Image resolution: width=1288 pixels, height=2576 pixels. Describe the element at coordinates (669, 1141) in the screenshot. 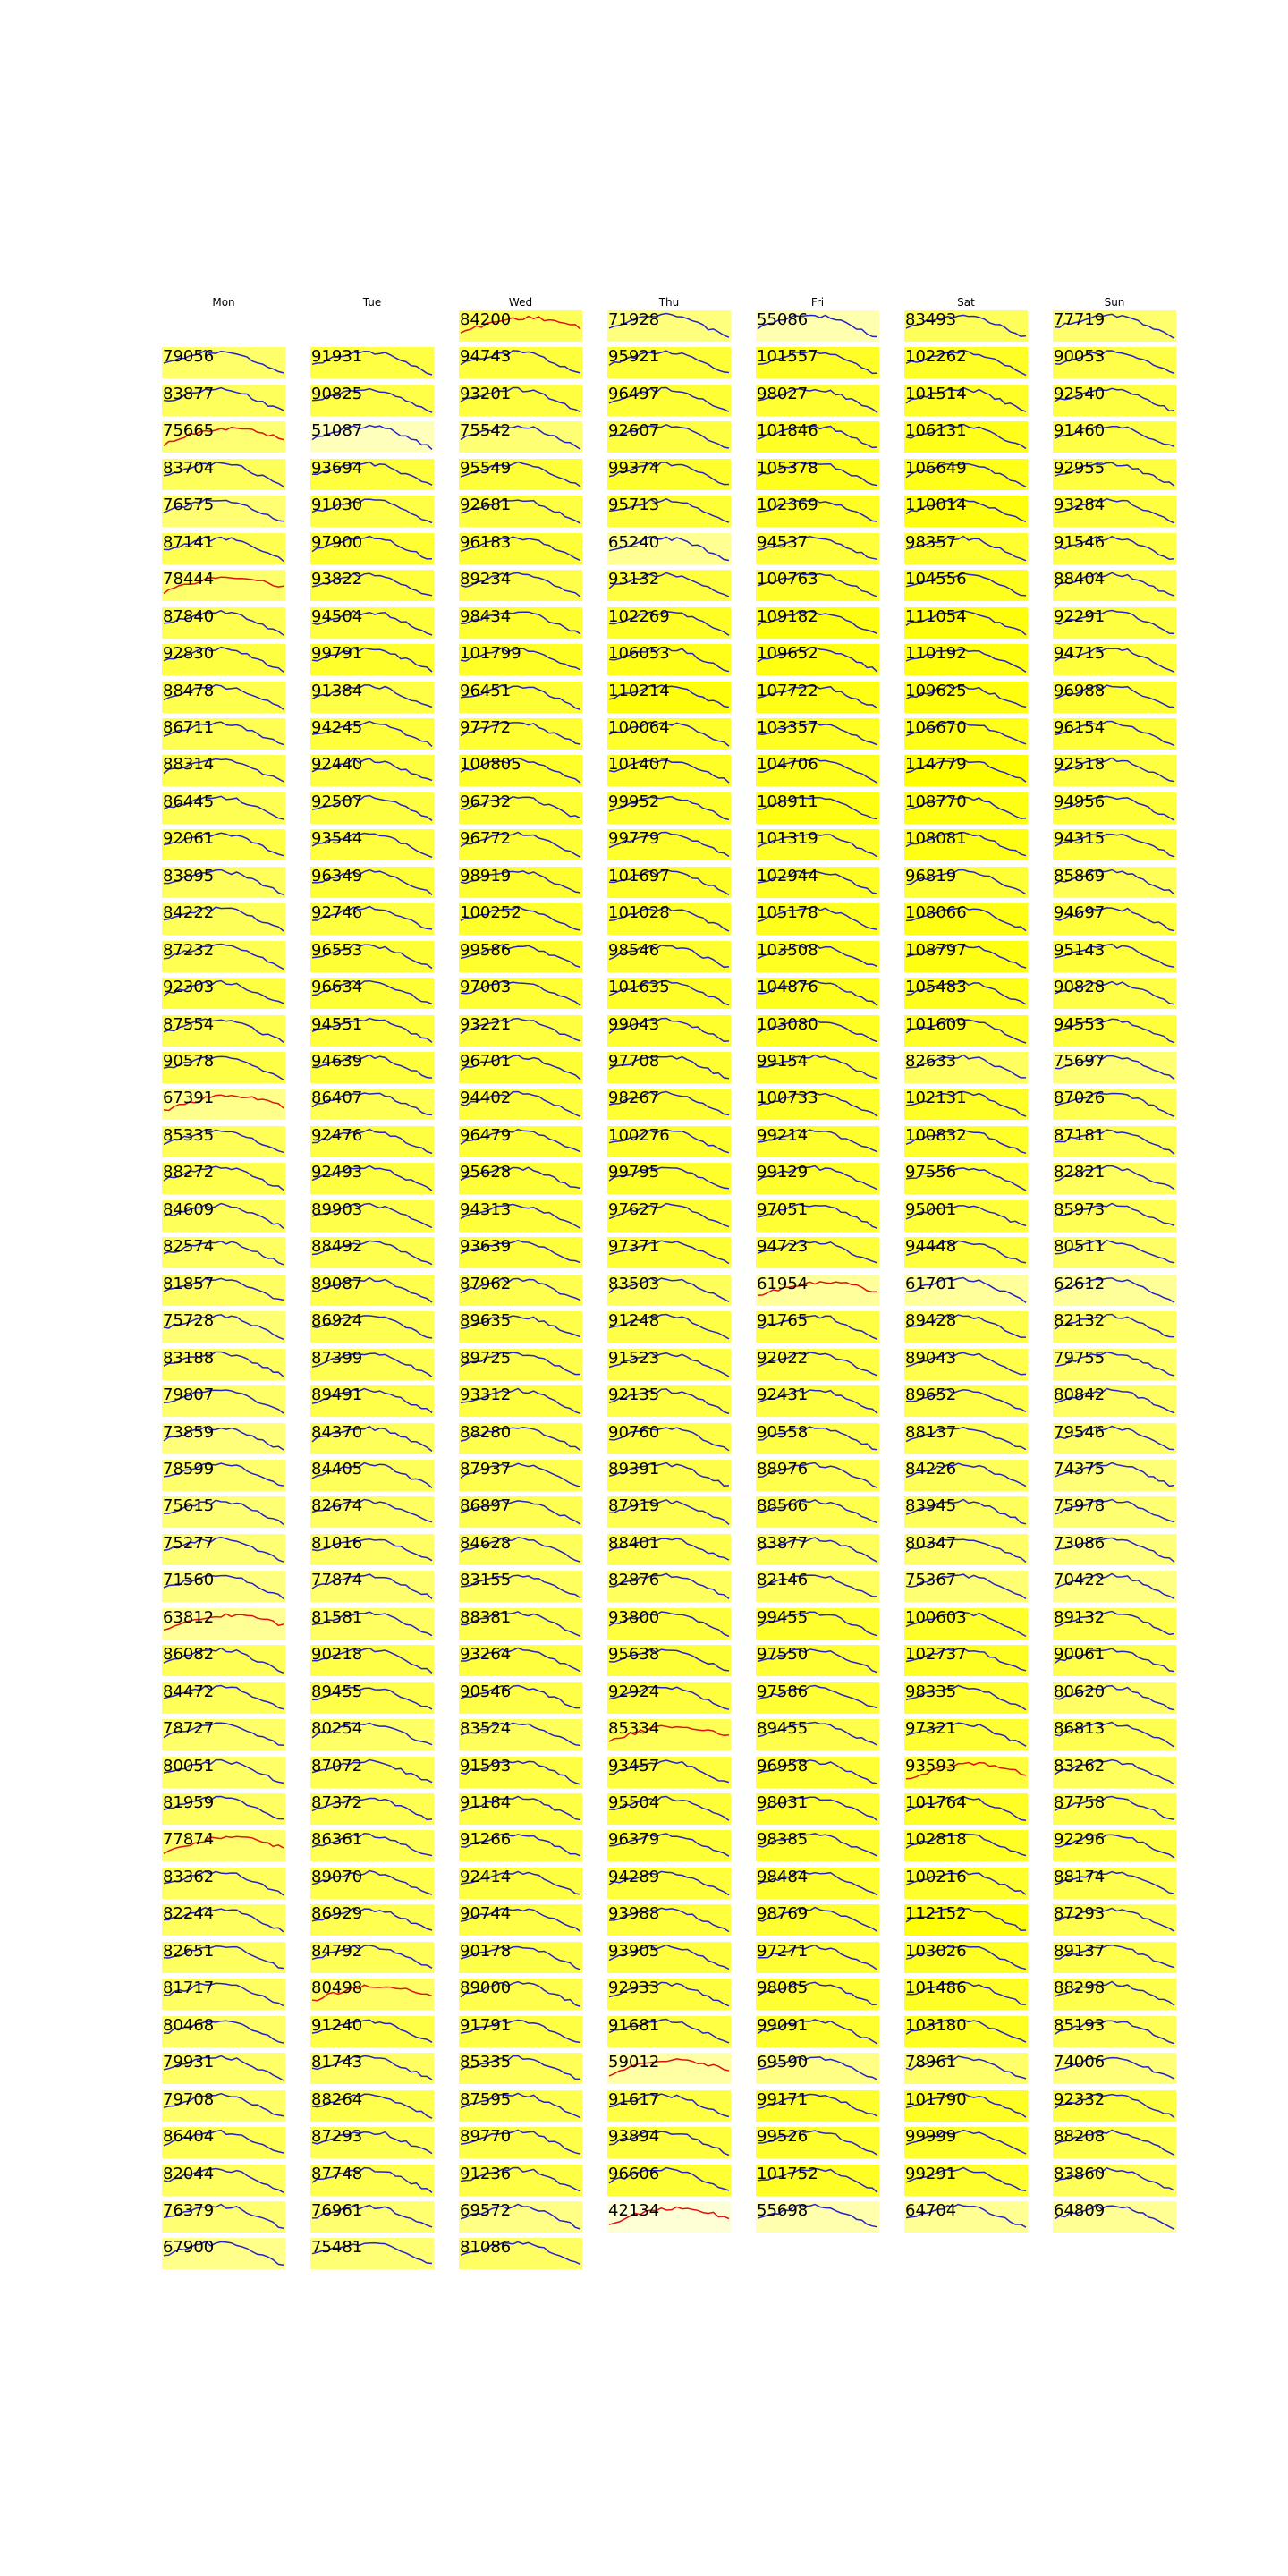

I see `day-cell: 100276` at that location.